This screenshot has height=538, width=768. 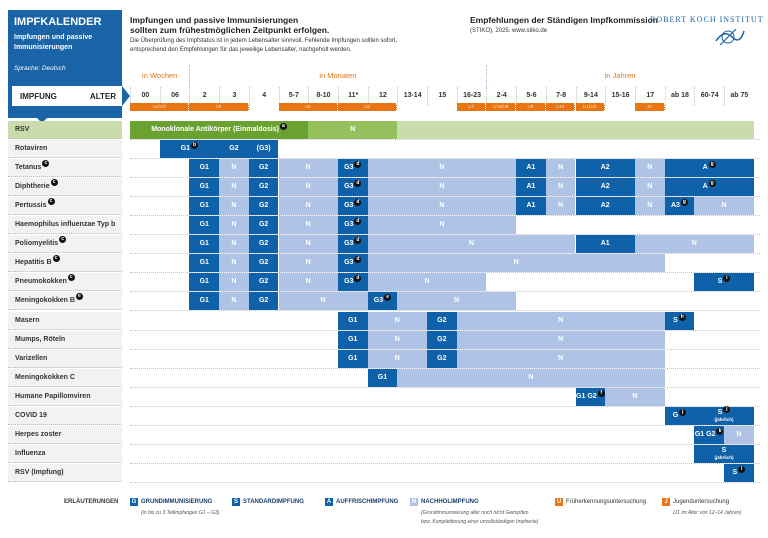 I want to click on segment-label: S, so click(x=724, y=451).